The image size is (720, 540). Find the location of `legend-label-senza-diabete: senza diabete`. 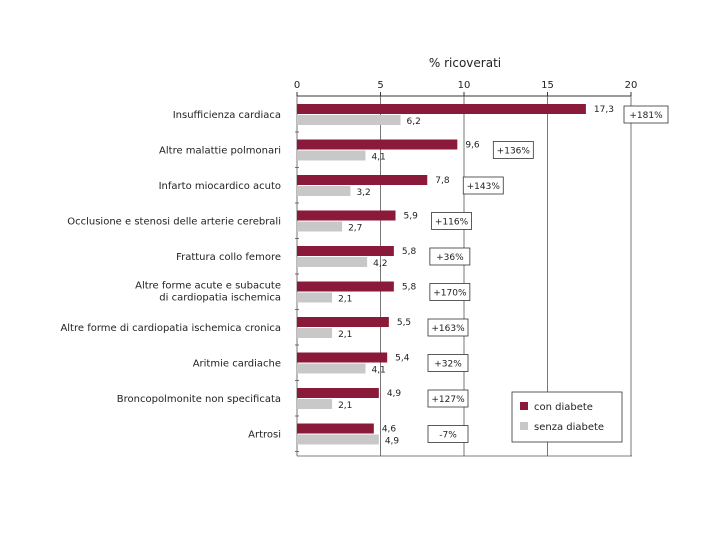

legend-label-senza-diabete: senza diabete is located at coordinates (569, 427).